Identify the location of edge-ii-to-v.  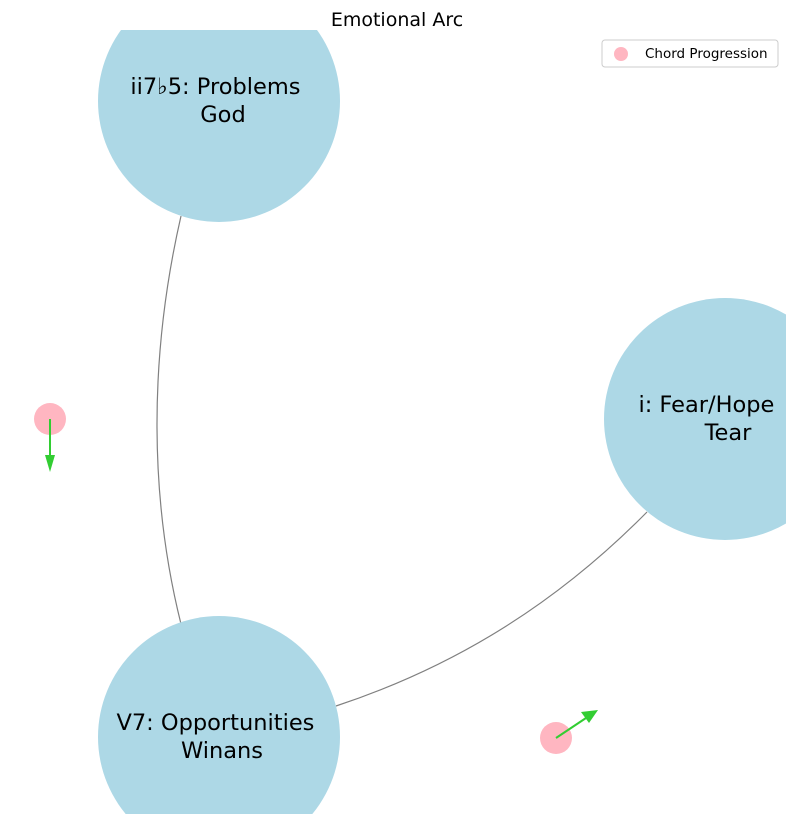
(169, 420).